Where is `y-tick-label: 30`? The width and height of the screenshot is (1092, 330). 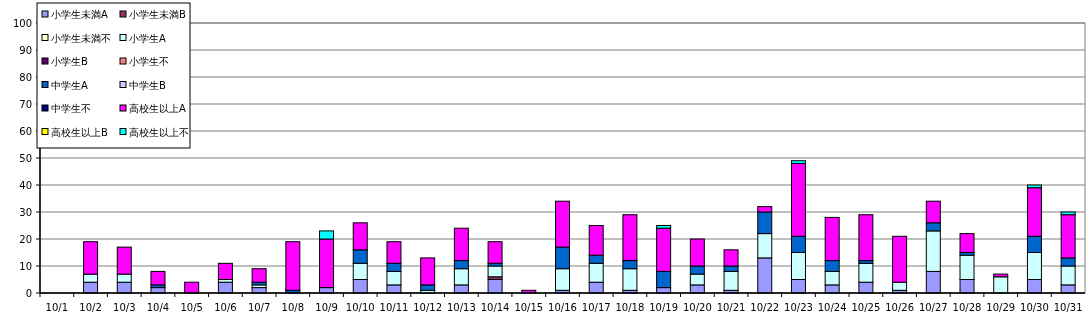
y-tick-label: 30 is located at coordinates (25, 212).